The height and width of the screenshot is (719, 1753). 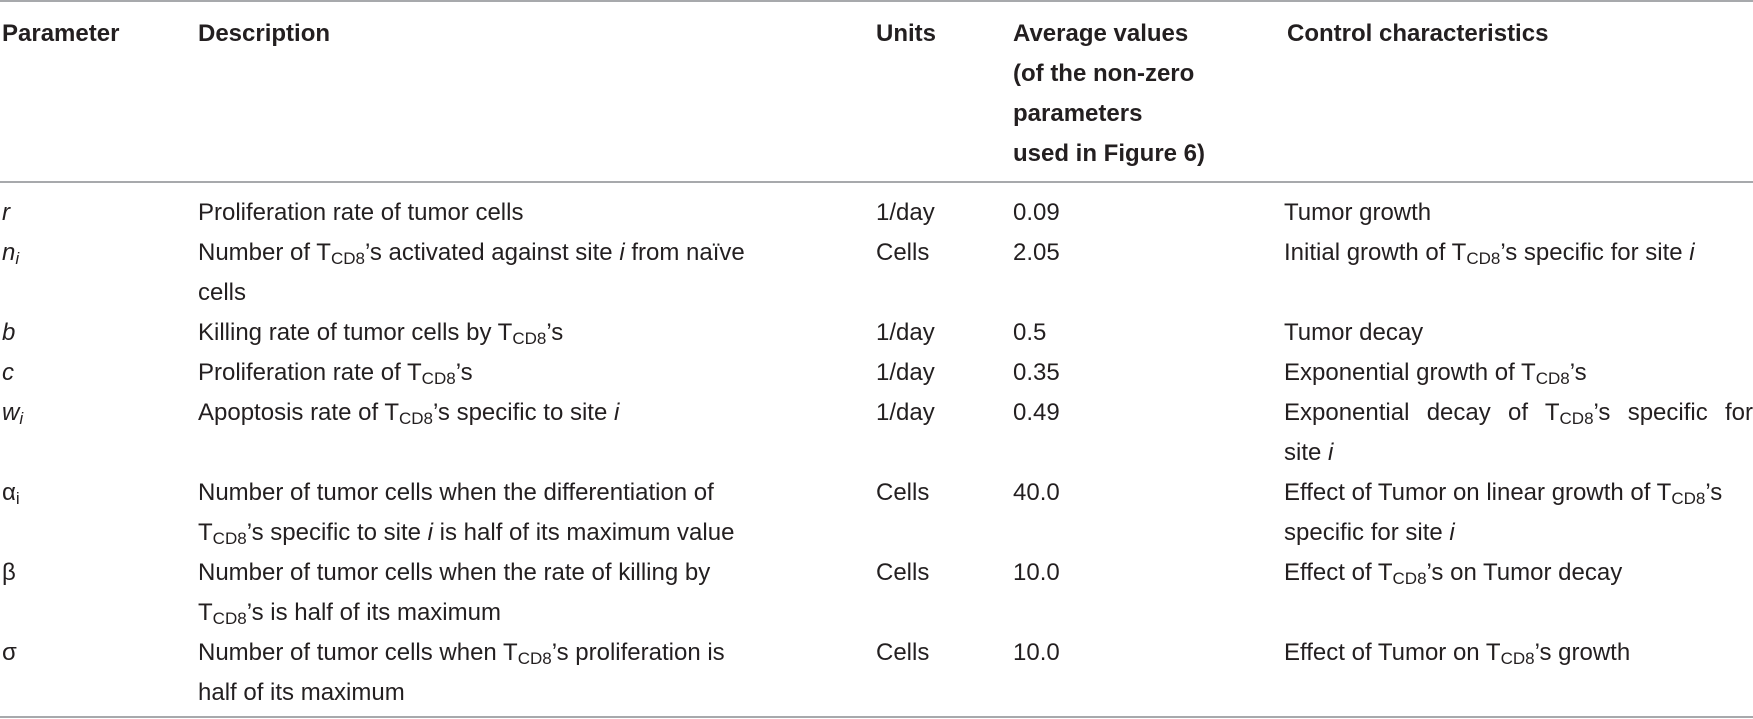 What do you see at coordinates (1036, 252) in the screenshot?
I see `average-value-cell: 2.05` at bounding box center [1036, 252].